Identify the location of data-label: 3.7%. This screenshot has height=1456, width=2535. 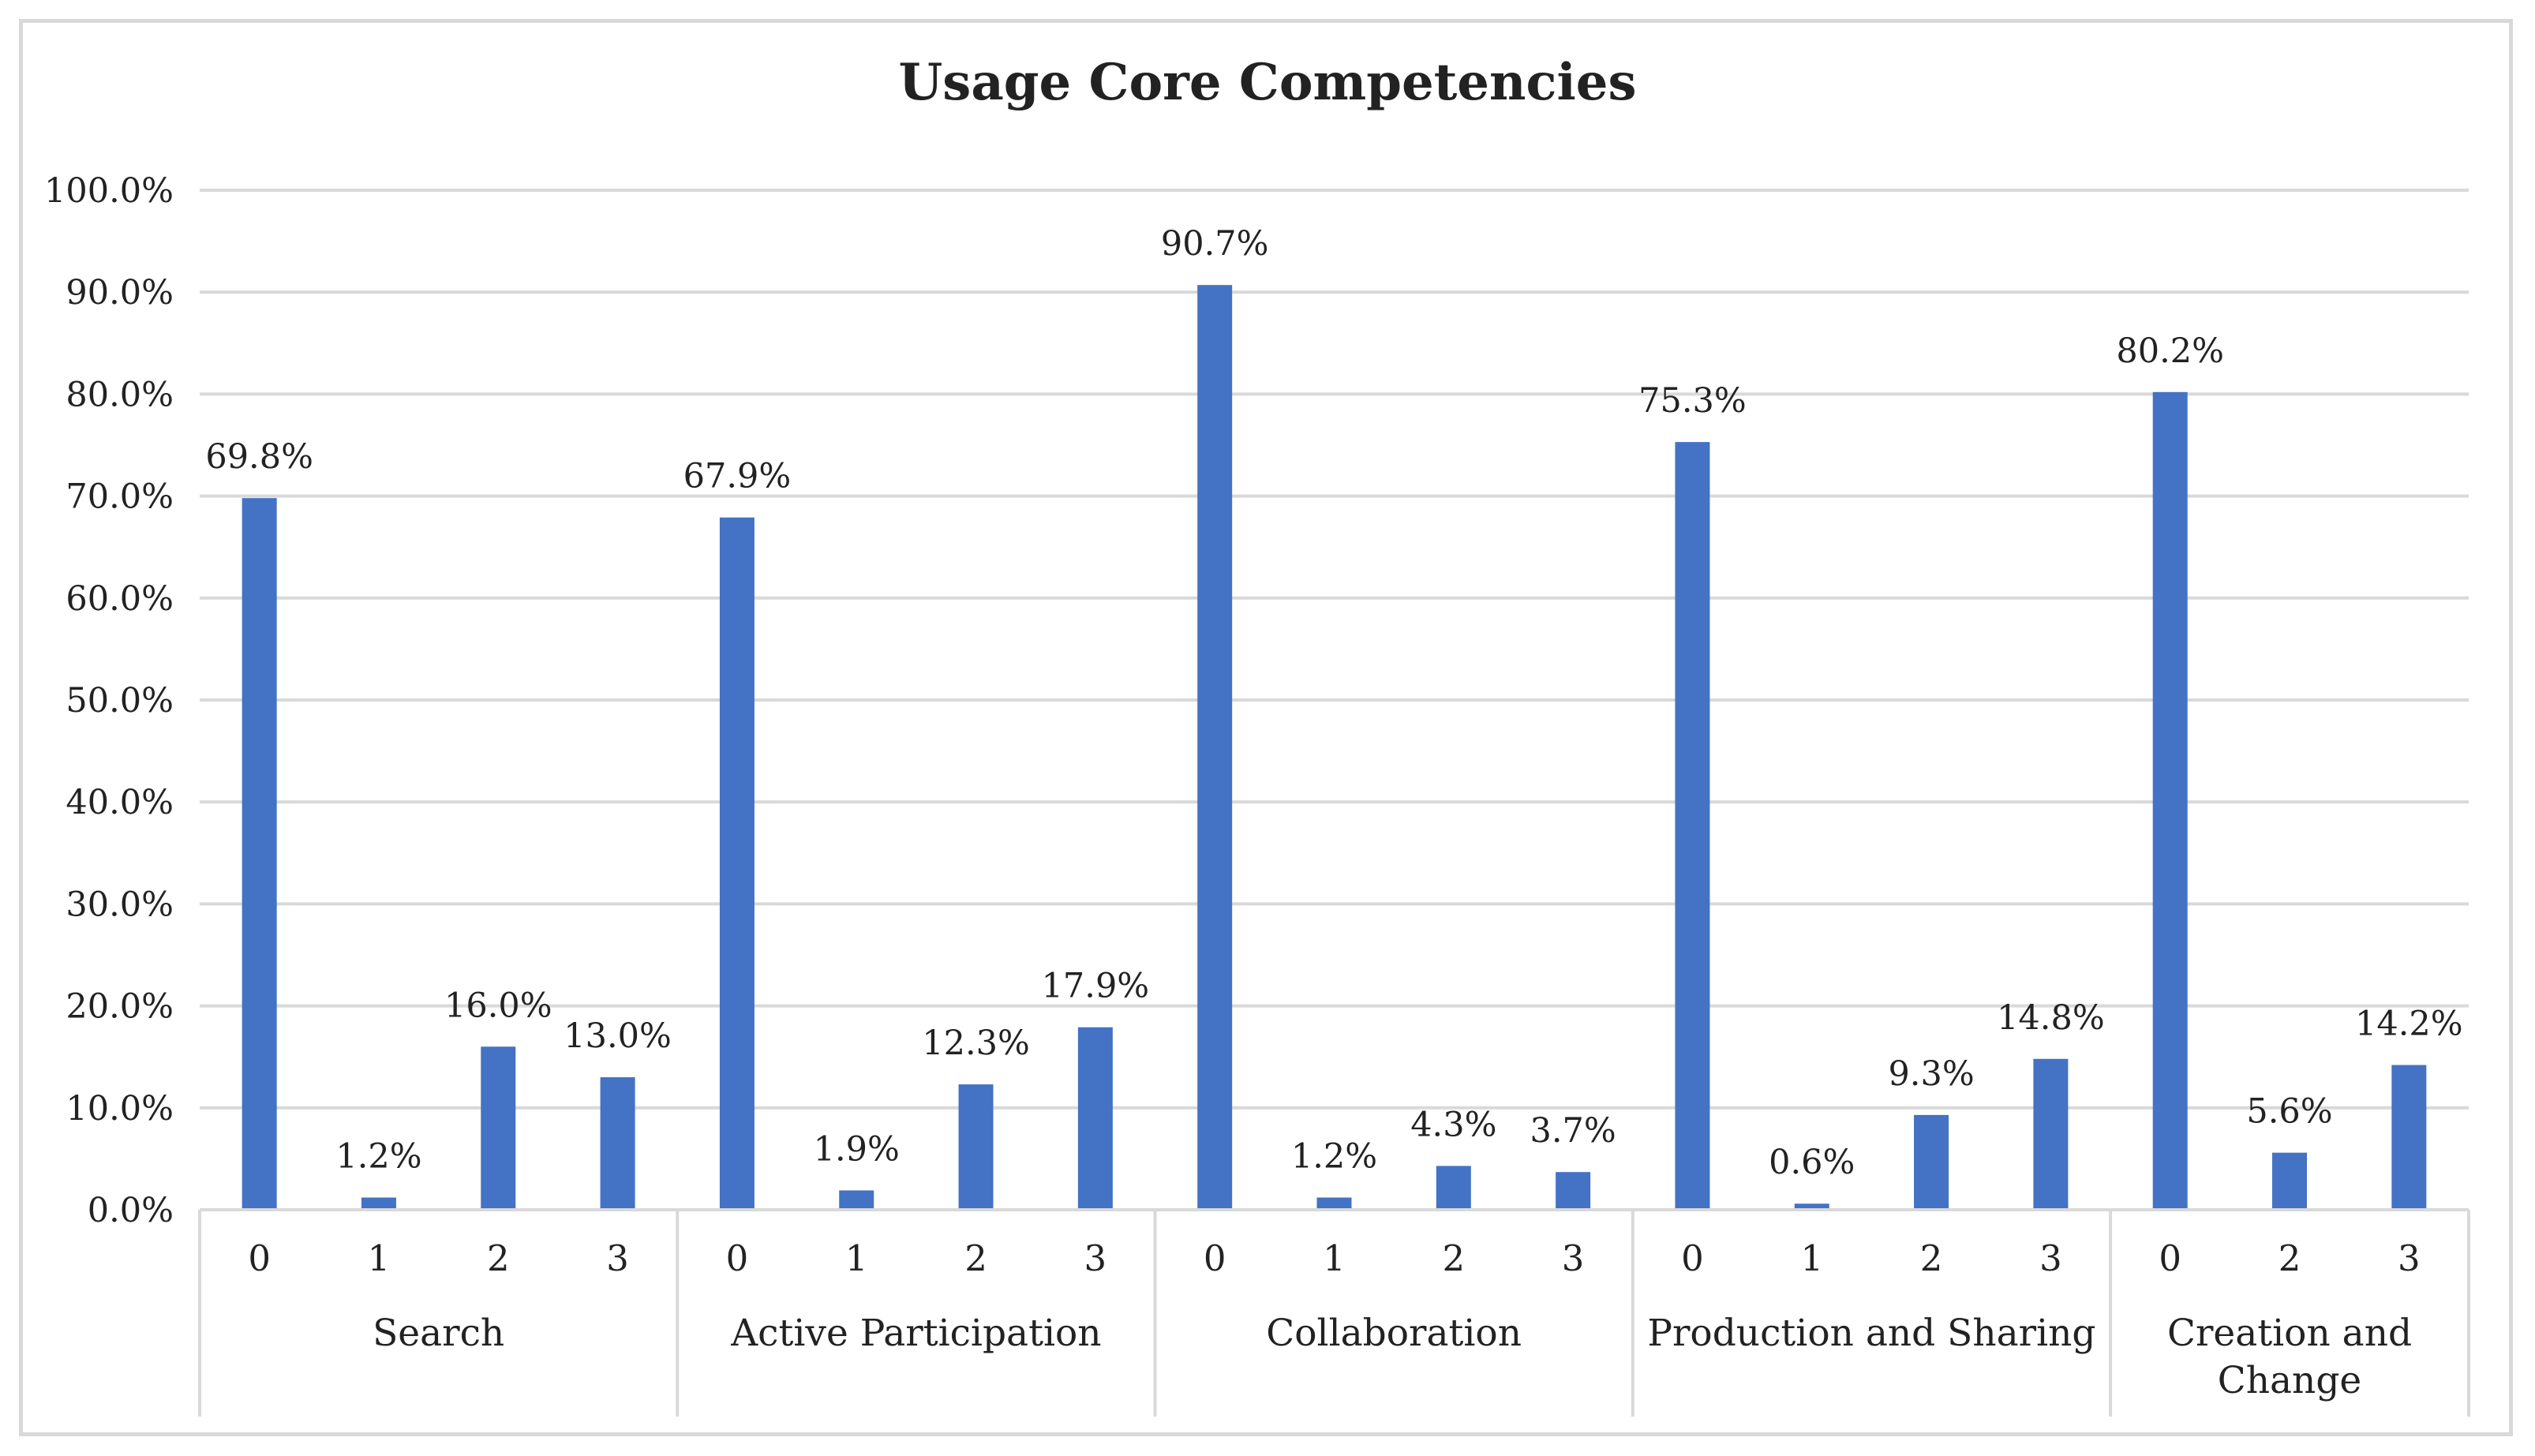
(1573, 1131).